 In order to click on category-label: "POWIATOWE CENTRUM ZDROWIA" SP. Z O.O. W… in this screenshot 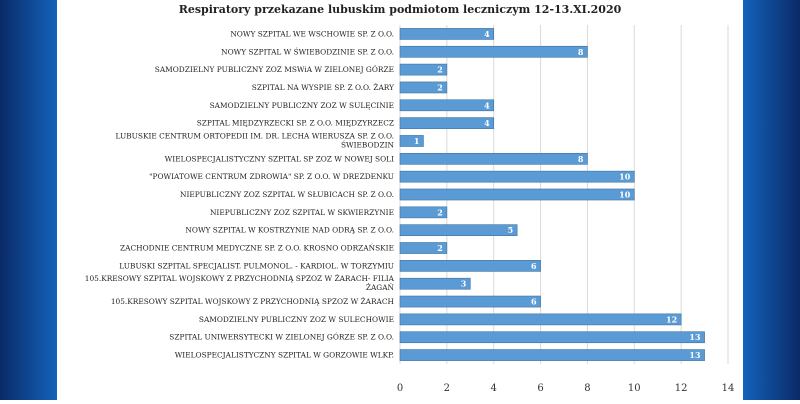, I will do `click(271, 176)`.